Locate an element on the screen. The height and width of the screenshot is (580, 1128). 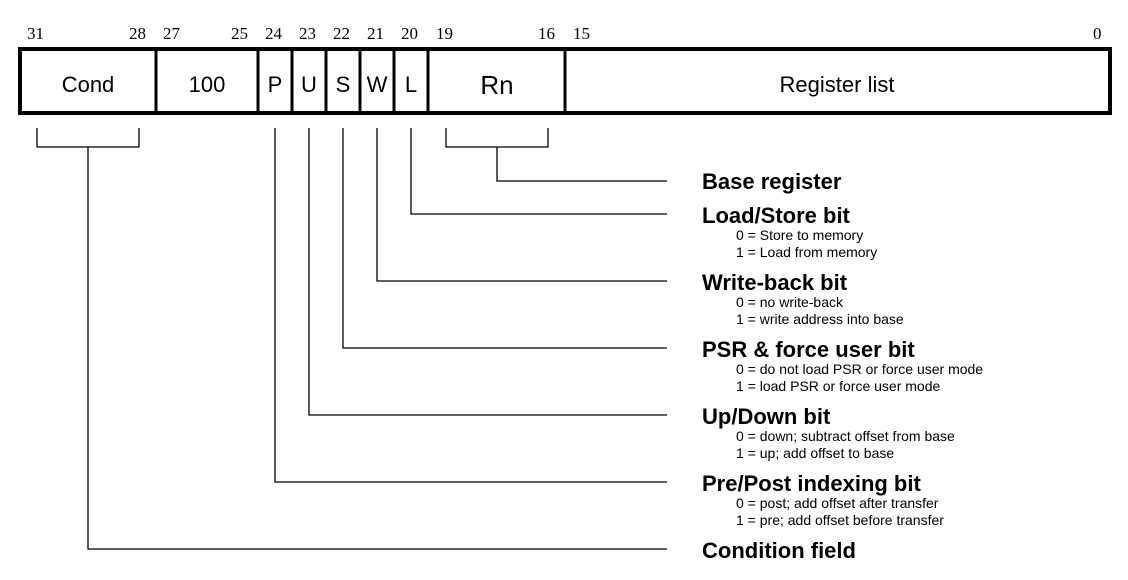
field-register-list: Register list is located at coordinates (837, 84).